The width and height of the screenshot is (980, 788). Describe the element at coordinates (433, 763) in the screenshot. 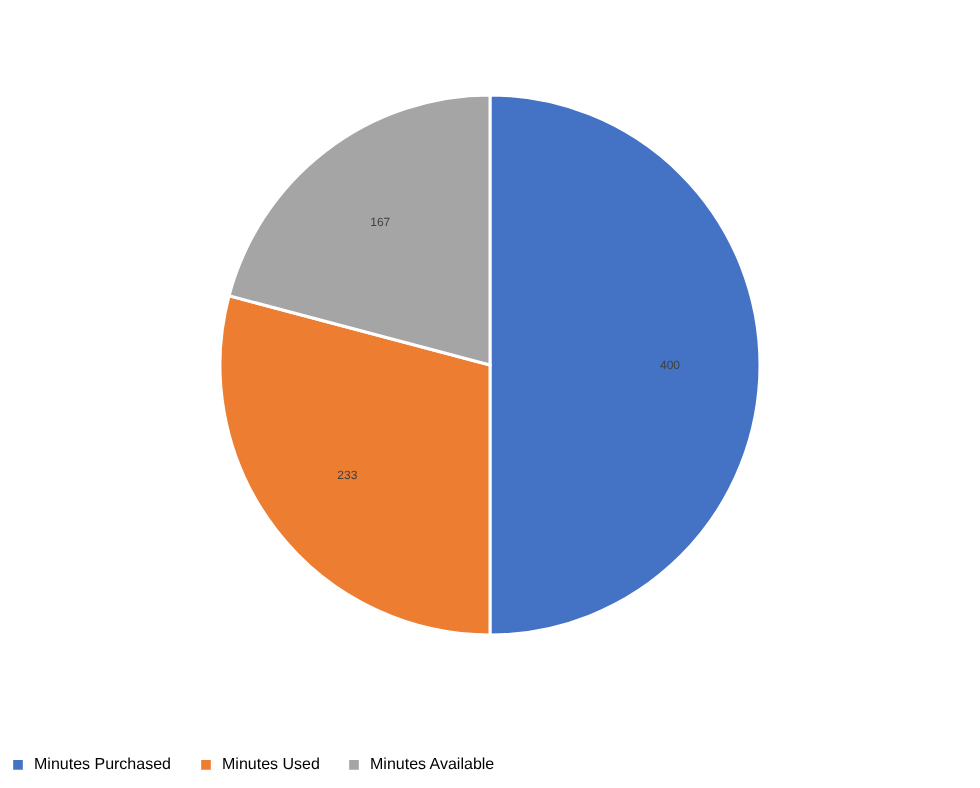

I see `legend-label: Minutes Available` at that location.